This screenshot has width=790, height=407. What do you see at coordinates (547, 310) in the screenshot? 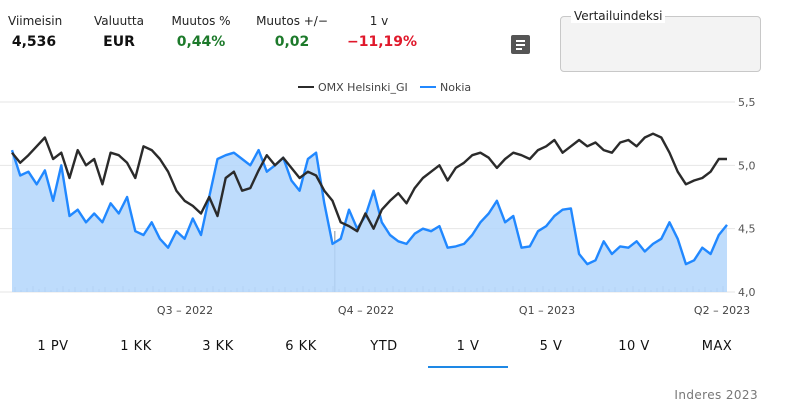
I see `x-tick-label: Q1 – 2023` at bounding box center [547, 310].